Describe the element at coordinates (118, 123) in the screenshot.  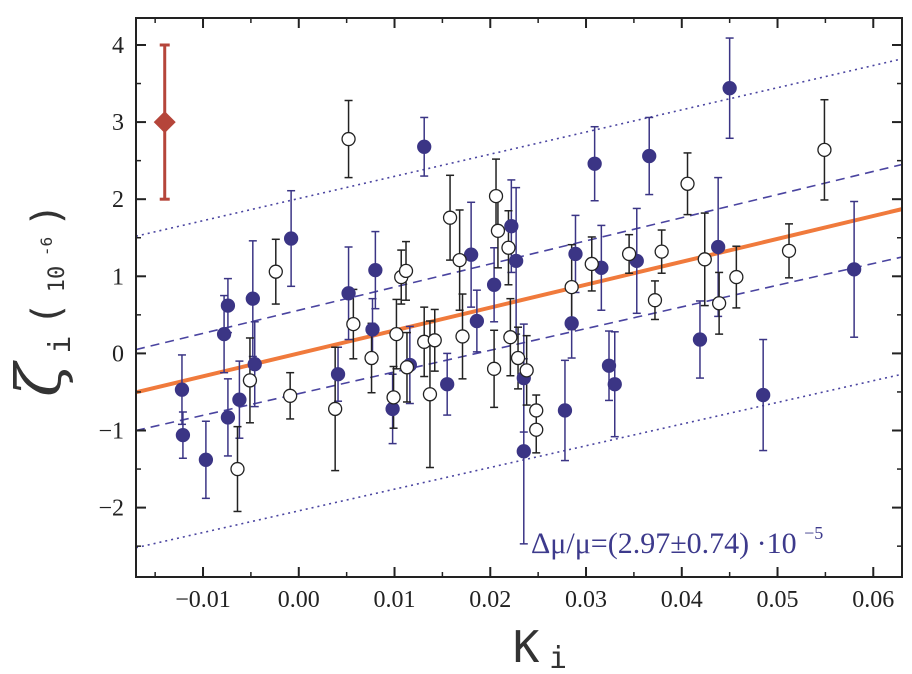
I see `y-tick-label: 3` at that location.